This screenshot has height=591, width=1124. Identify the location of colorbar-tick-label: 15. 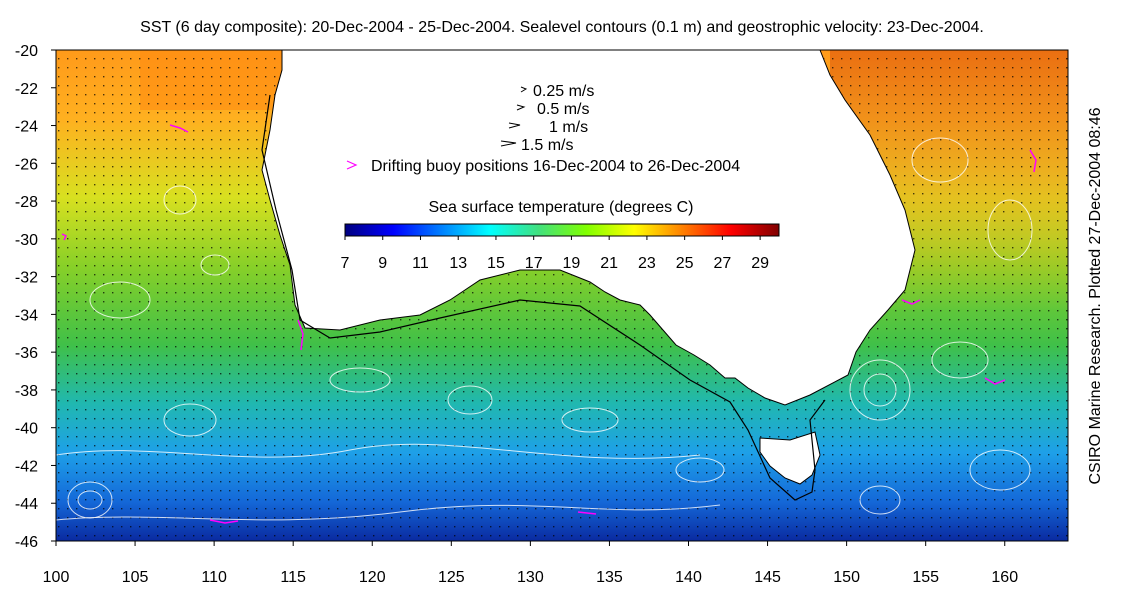
(496, 263).